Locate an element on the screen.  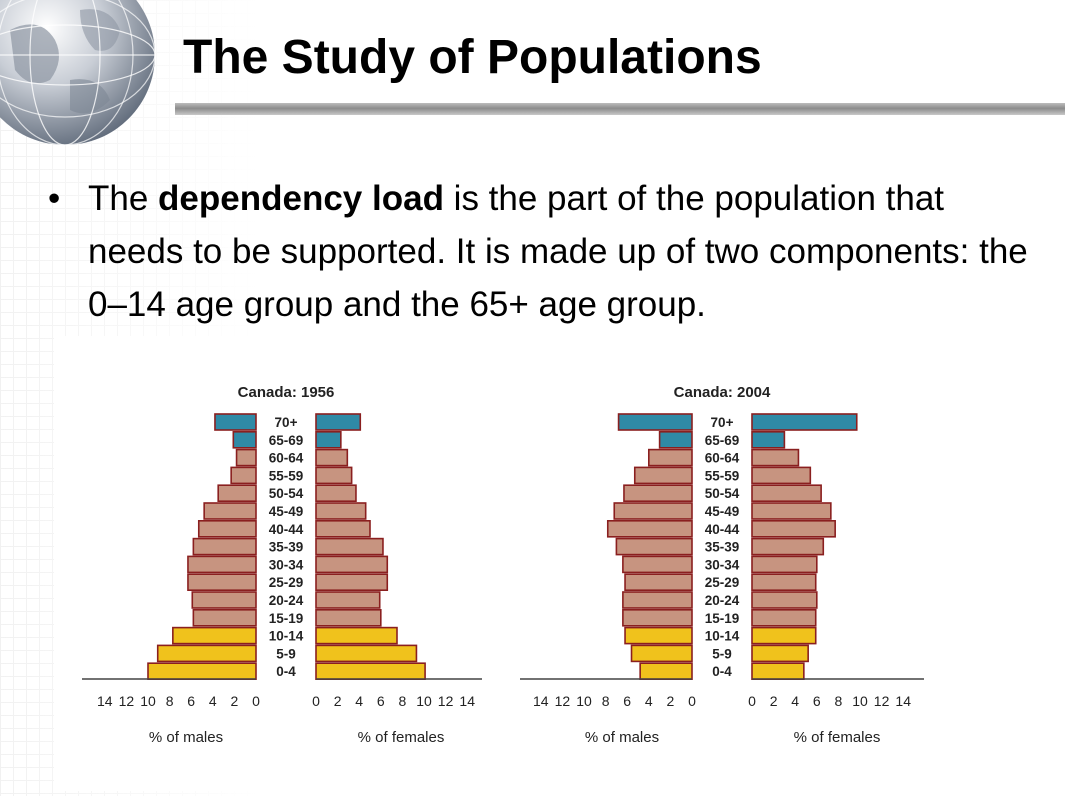
chart-title: Canada: 1956 is located at coordinates (286, 392).